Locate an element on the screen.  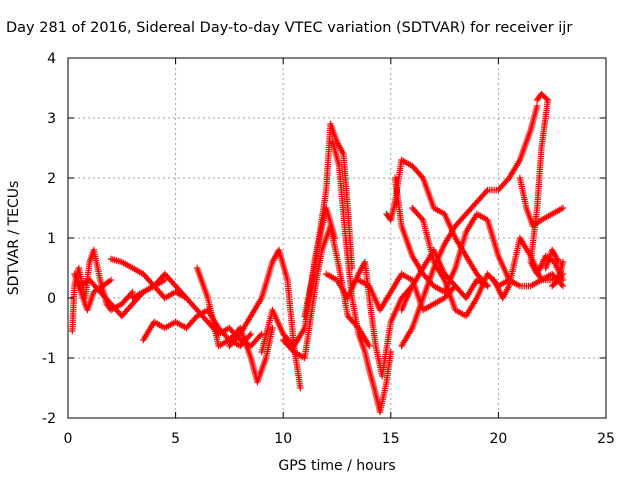
x-tick-label: 25 is located at coordinates (606, 439).